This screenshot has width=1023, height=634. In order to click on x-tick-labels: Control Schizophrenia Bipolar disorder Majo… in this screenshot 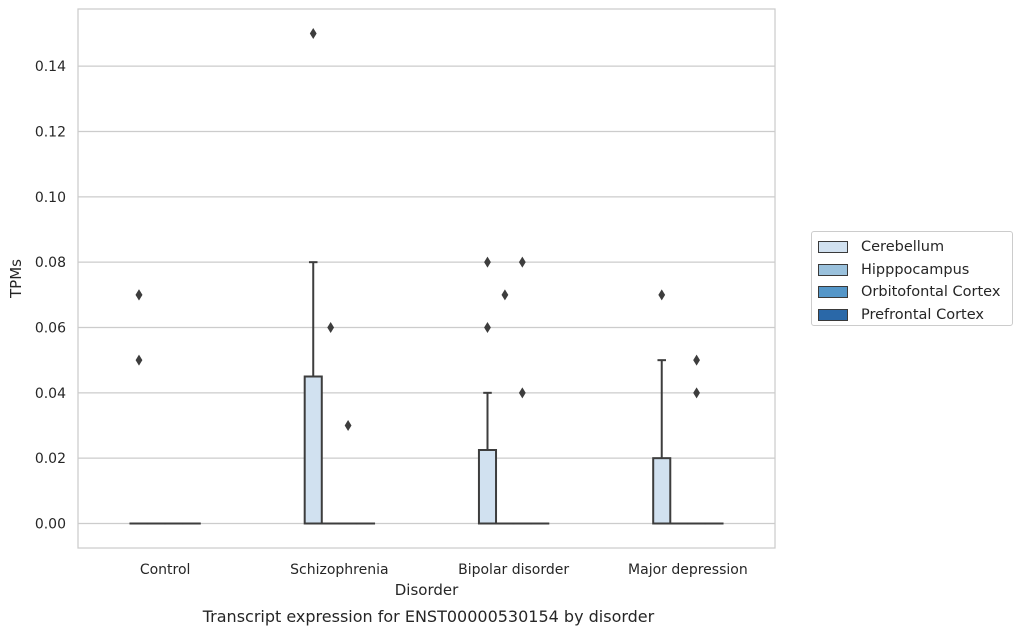, I will do `click(444, 570)`.